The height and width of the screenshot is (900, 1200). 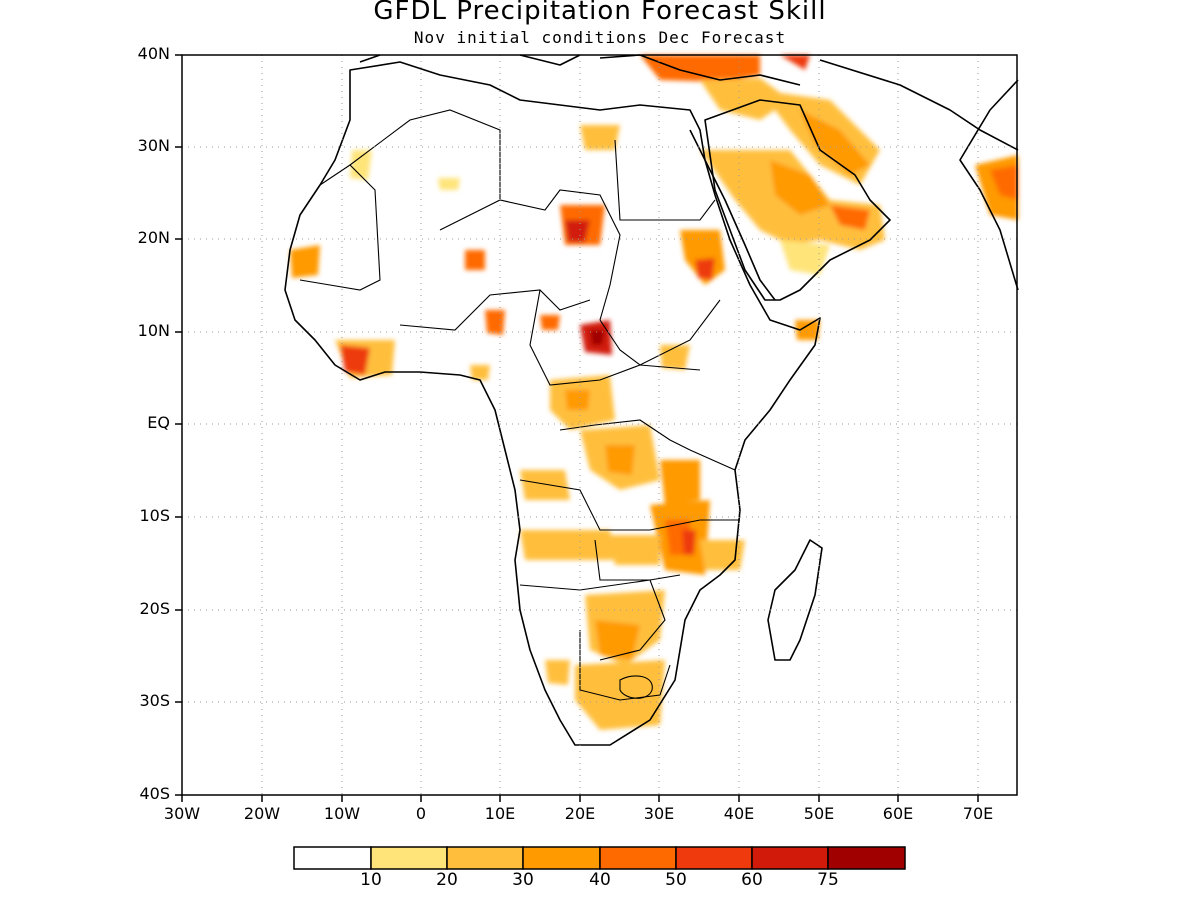 What do you see at coordinates (154, 700) in the screenshot?
I see `lat-label-30s: 30S` at bounding box center [154, 700].